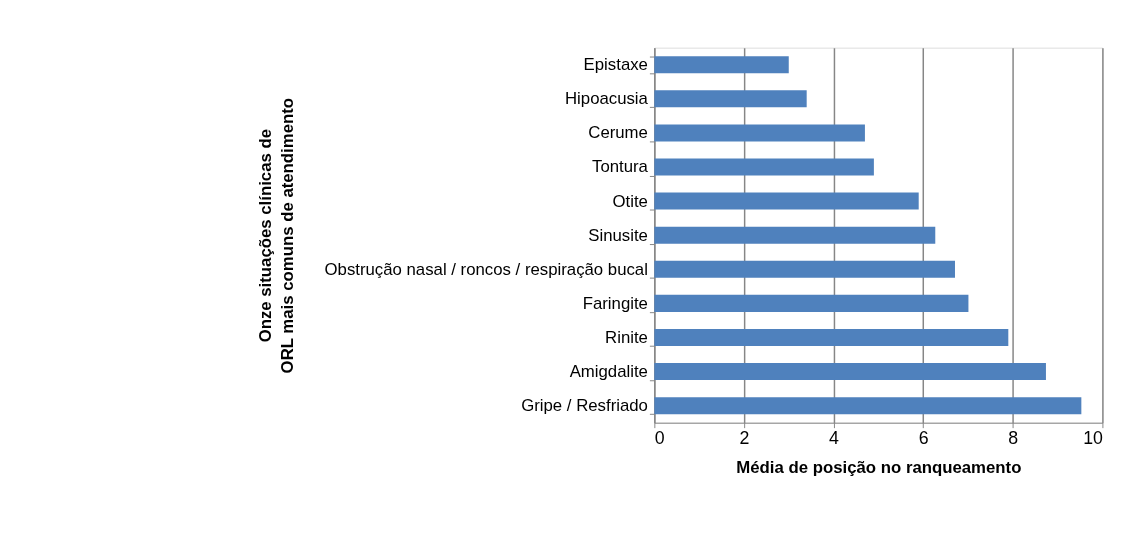 The height and width of the screenshot is (543, 1133). What do you see at coordinates (923, 437) in the screenshot?
I see `x-tick-label: 6` at bounding box center [923, 437].